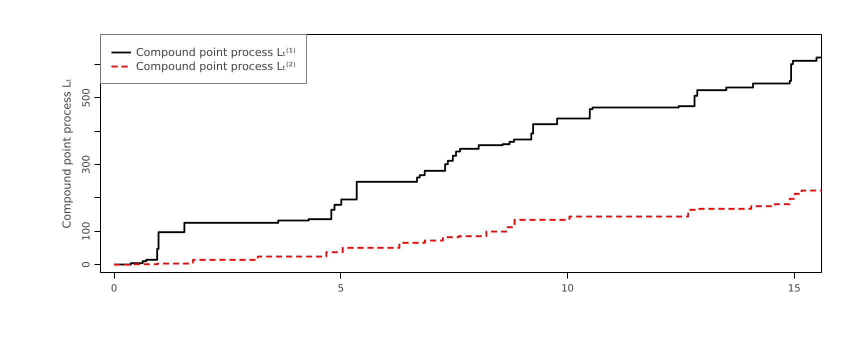 Image resolution: width=855 pixels, height=342 pixels. I want to click on legend-label: Compound point process Lₜ⁽²⁾, so click(216, 66).